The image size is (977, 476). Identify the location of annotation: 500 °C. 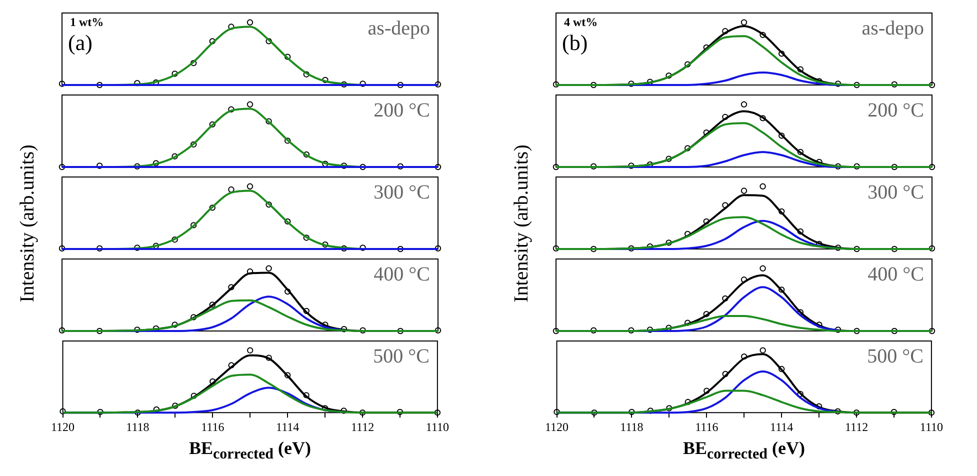
(895, 356).